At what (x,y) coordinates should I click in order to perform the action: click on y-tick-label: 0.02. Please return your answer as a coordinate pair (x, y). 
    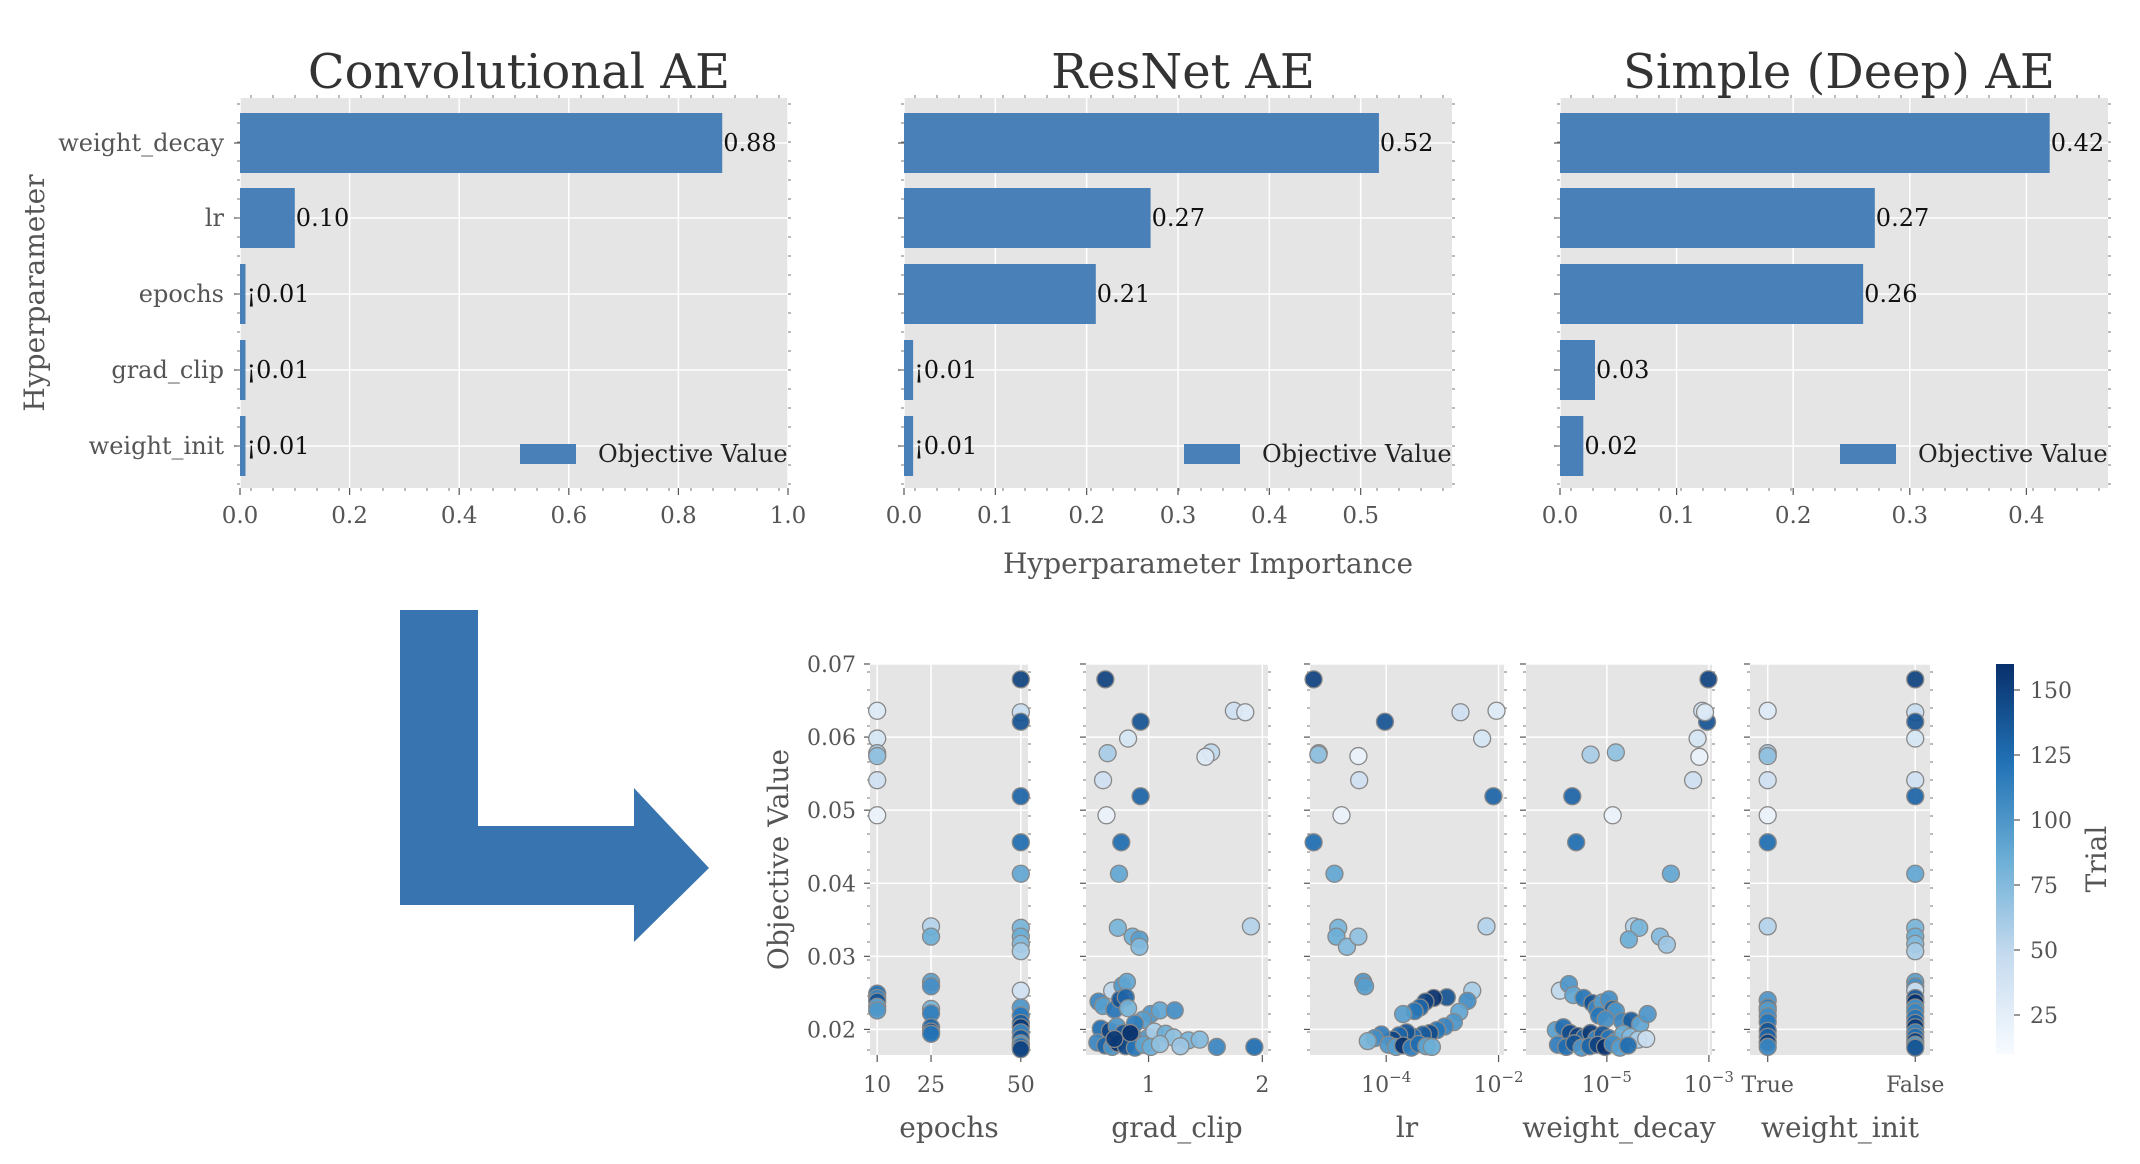
    Looking at the image, I should click on (831, 1030).